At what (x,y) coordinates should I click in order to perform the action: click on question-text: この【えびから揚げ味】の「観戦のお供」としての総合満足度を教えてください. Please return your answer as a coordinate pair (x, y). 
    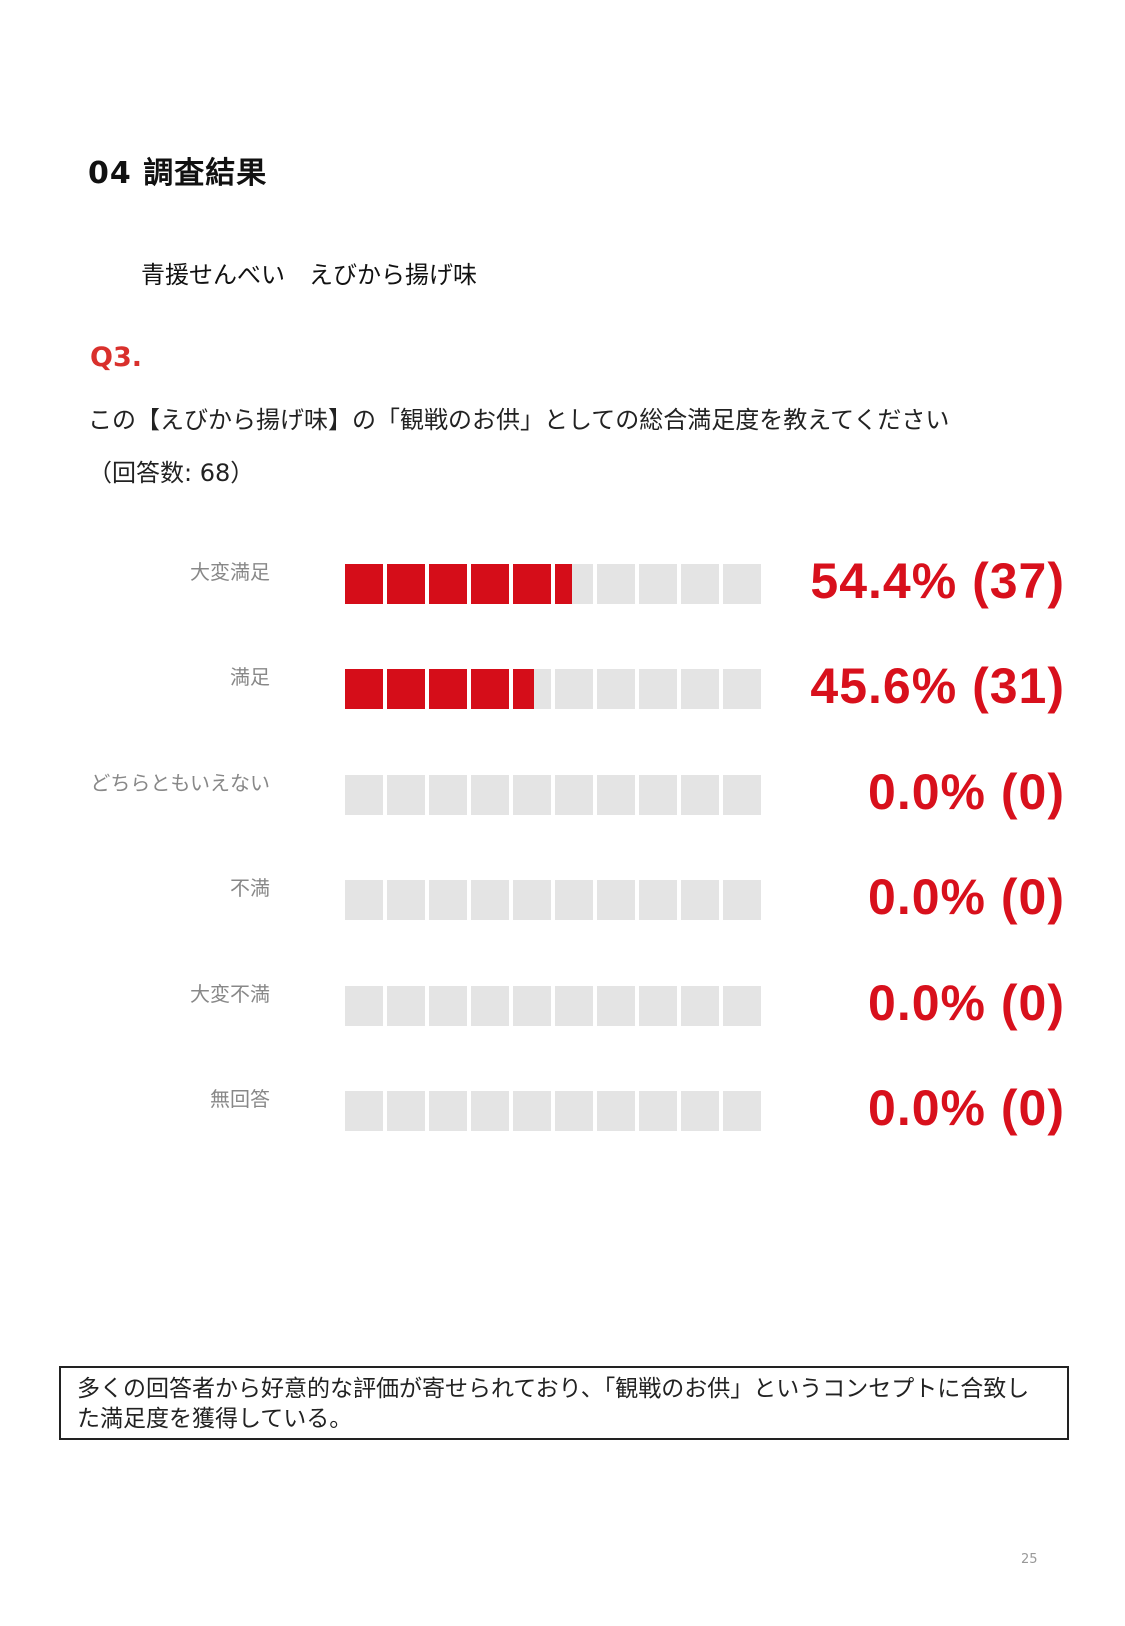
    Looking at the image, I should click on (519, 420).